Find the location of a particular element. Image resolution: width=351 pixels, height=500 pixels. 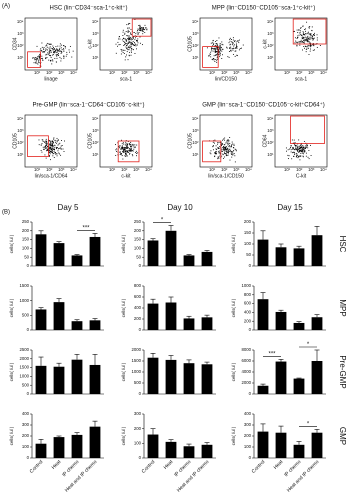

y-tick-label: 500 is located at coordinates (26, 384).